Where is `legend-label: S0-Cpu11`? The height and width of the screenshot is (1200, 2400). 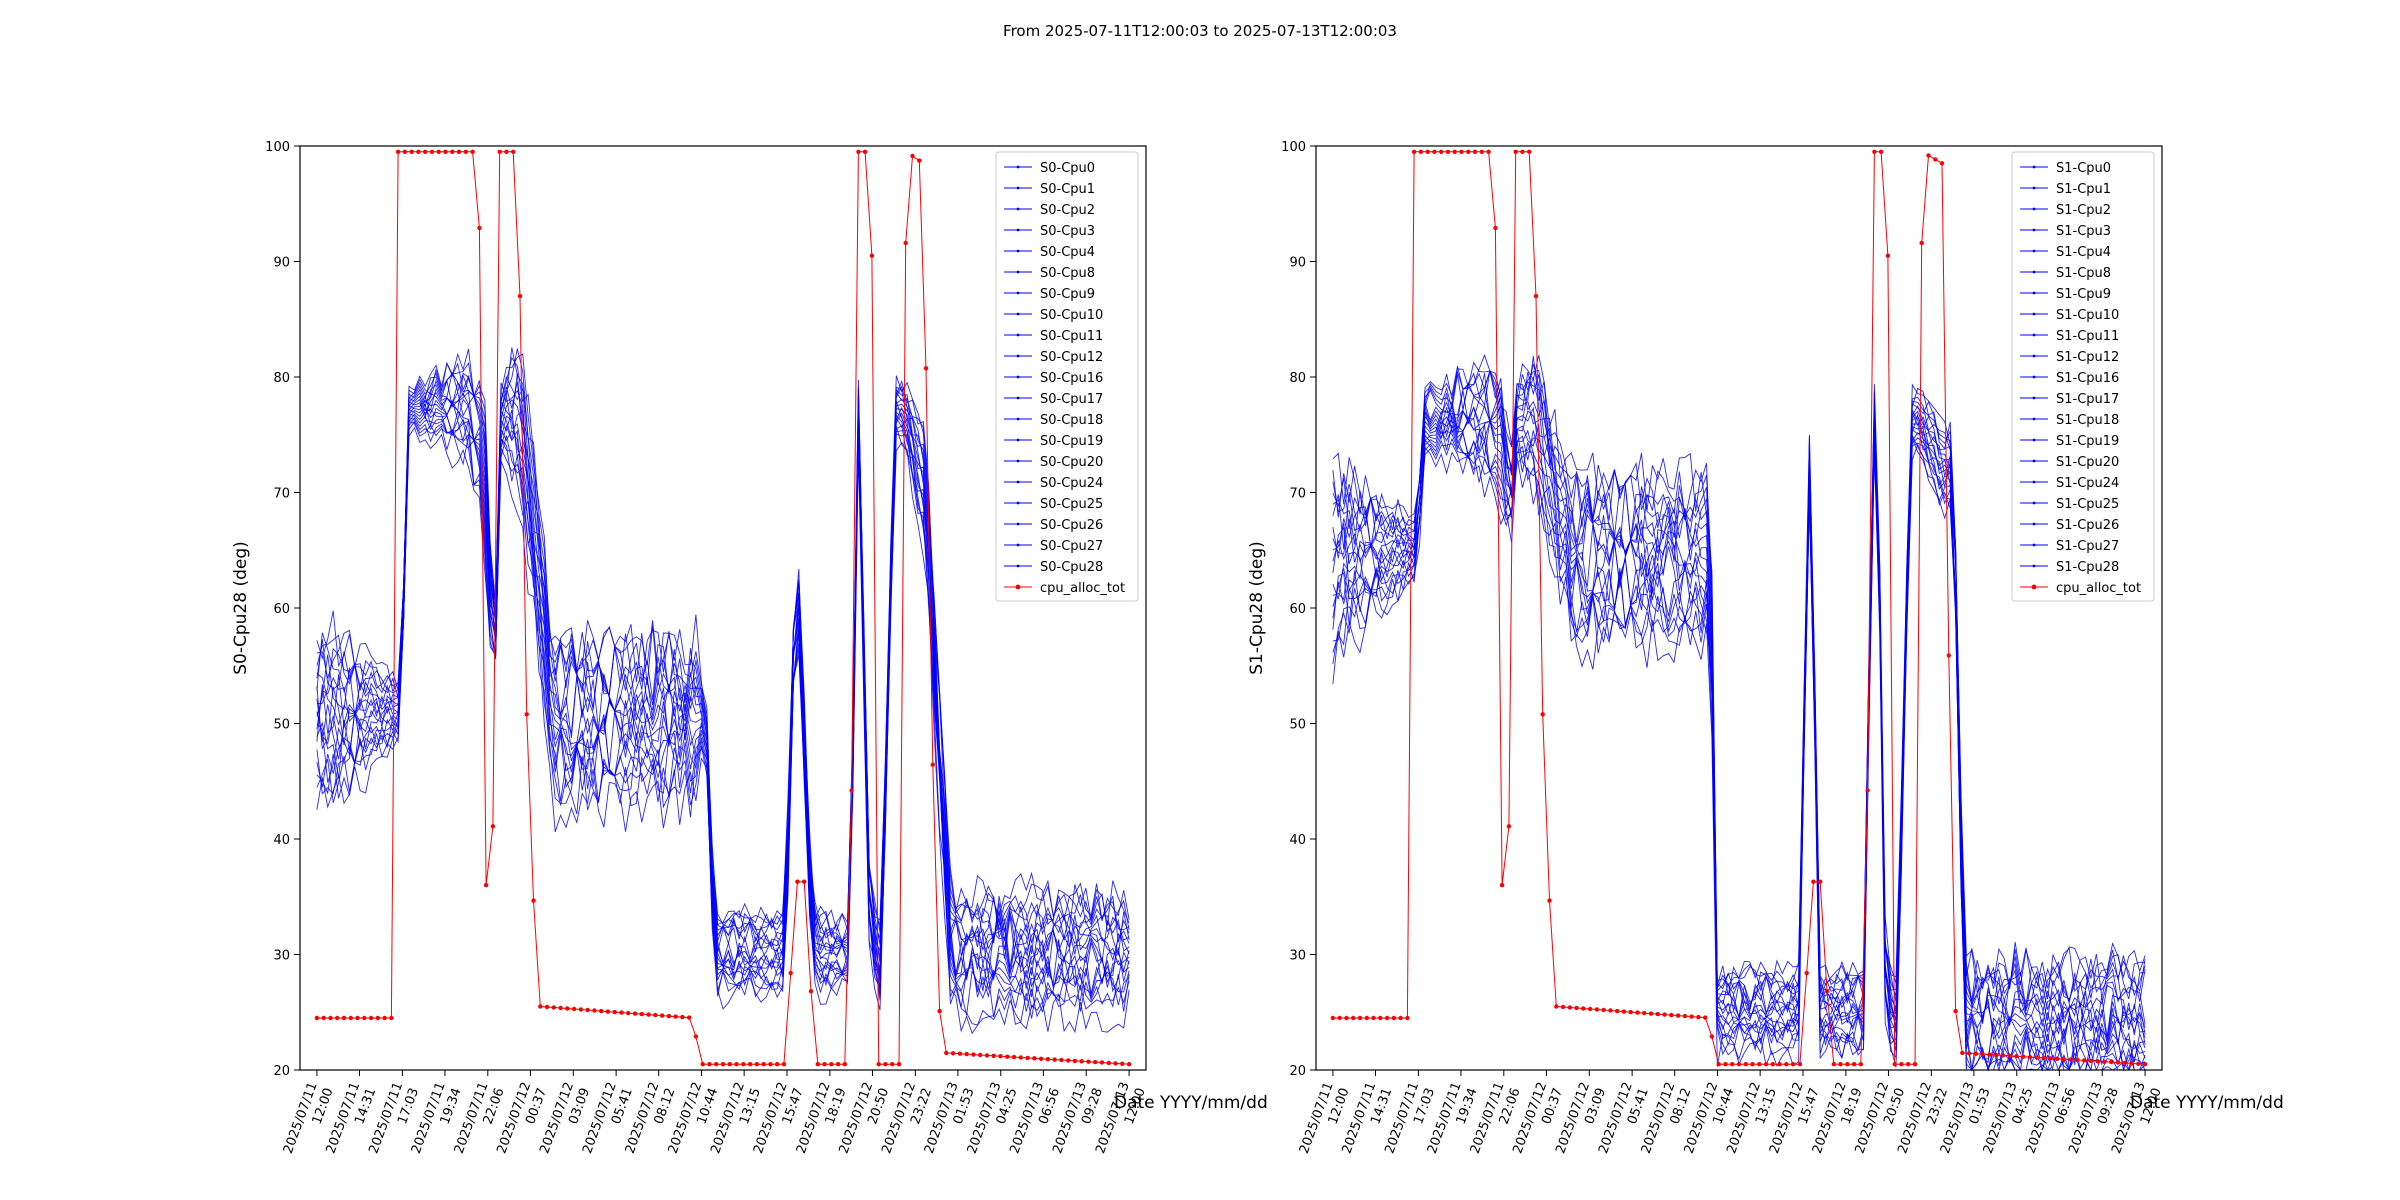 legend-label: S0-Cpu11 is located at coordinates (1071, 336).